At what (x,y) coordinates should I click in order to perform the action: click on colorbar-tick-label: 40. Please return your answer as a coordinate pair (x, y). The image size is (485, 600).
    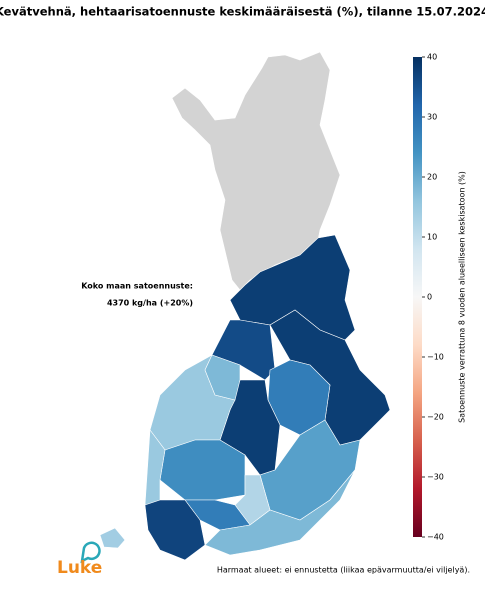
    Looking at the image, I should click on (432, 57).